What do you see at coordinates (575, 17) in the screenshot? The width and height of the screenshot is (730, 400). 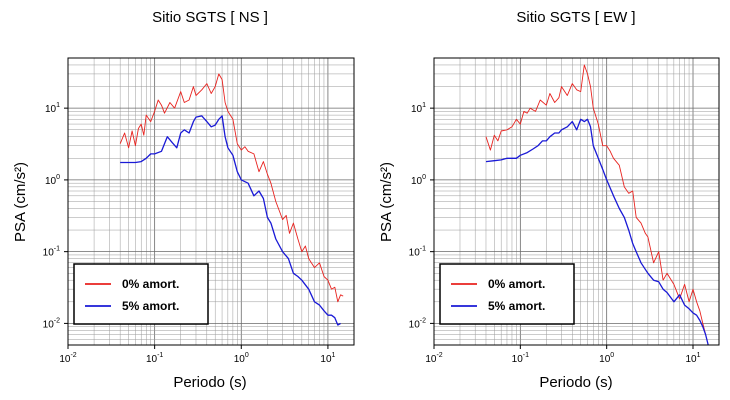 I see `chart-title: Sitio SGTS [ EW ]` at bounding box center [575, 17].